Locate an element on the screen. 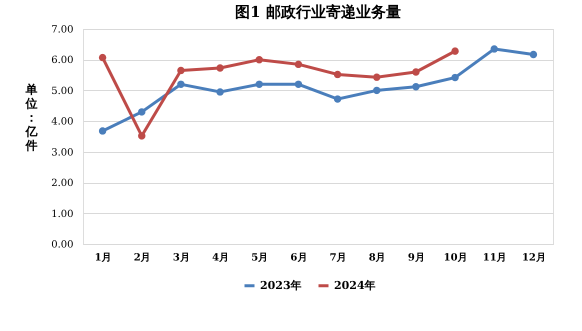 This screenshot has width=582, height=331. y-tick-label: 4.00 is located at coordinates (62, 122).